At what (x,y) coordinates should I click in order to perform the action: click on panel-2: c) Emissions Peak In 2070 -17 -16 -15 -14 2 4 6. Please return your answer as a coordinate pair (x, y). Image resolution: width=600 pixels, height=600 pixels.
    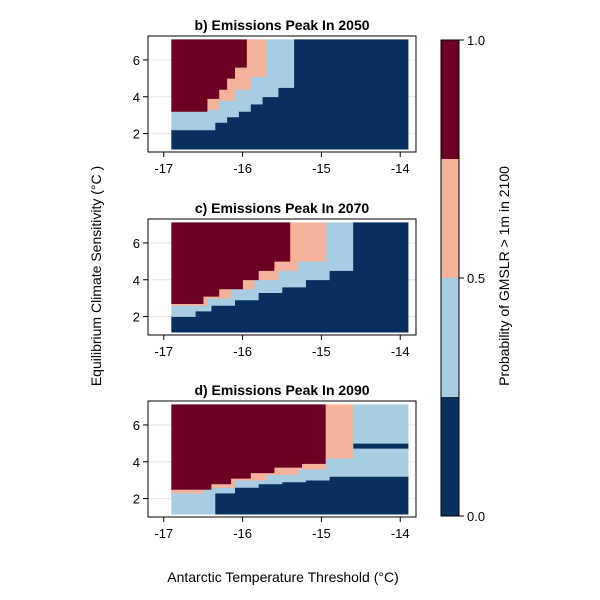
    Looking at the image, I should click on (275, 279).